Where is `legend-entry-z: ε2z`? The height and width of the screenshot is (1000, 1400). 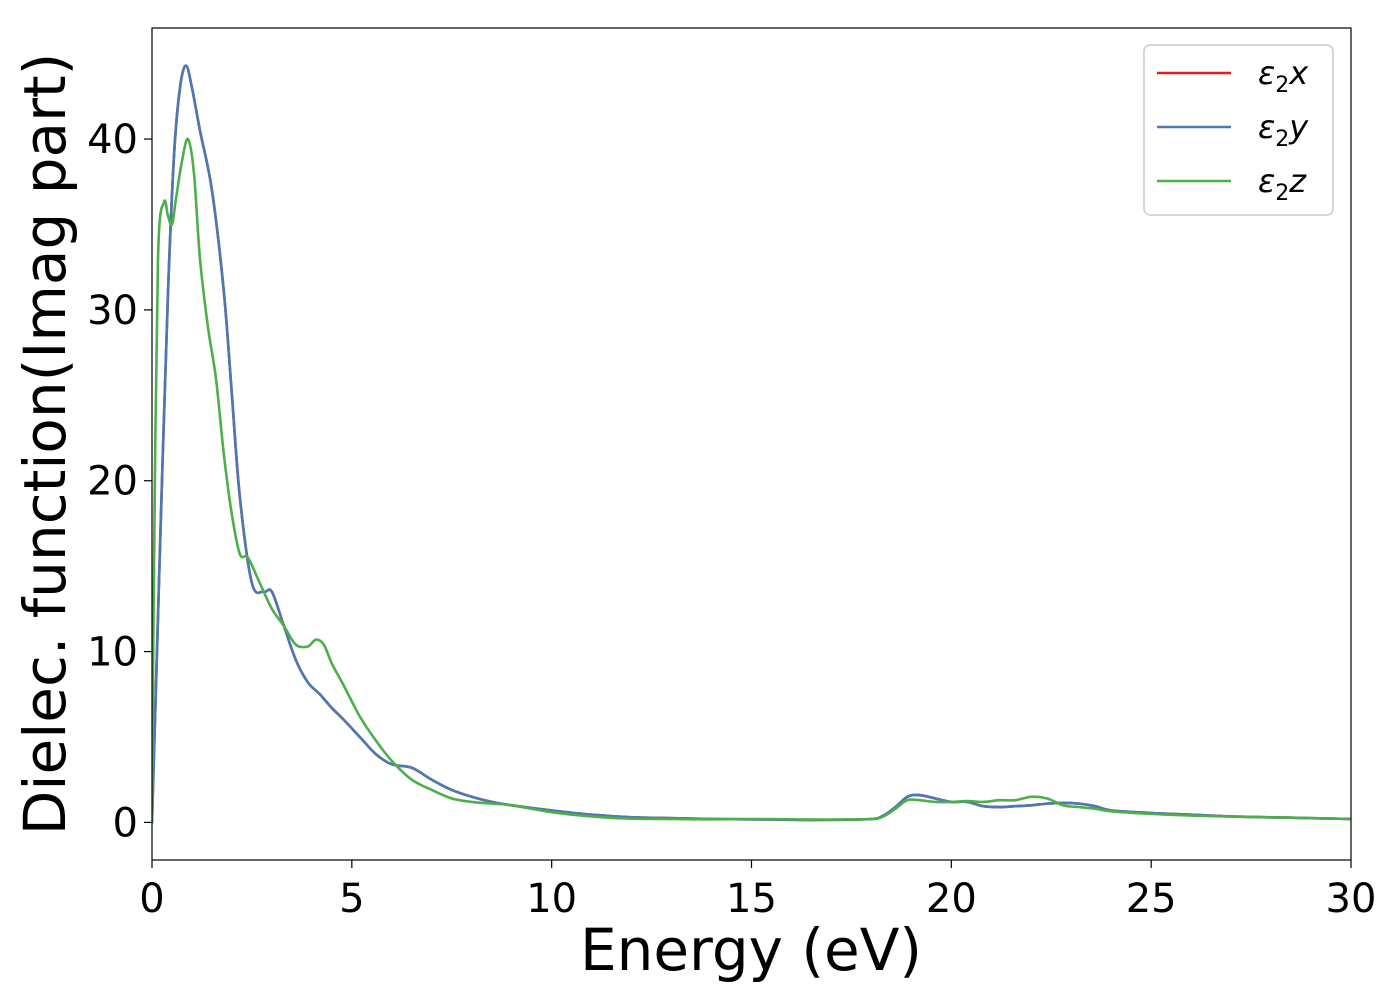 legend-entry-z: ε2z is located at coordinates (1232, 184).